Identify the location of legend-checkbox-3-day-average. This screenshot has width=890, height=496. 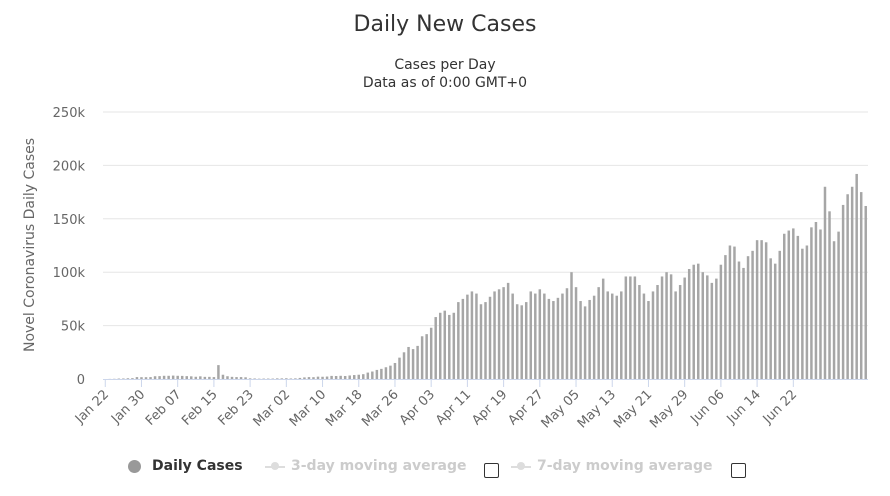
(491, 470).